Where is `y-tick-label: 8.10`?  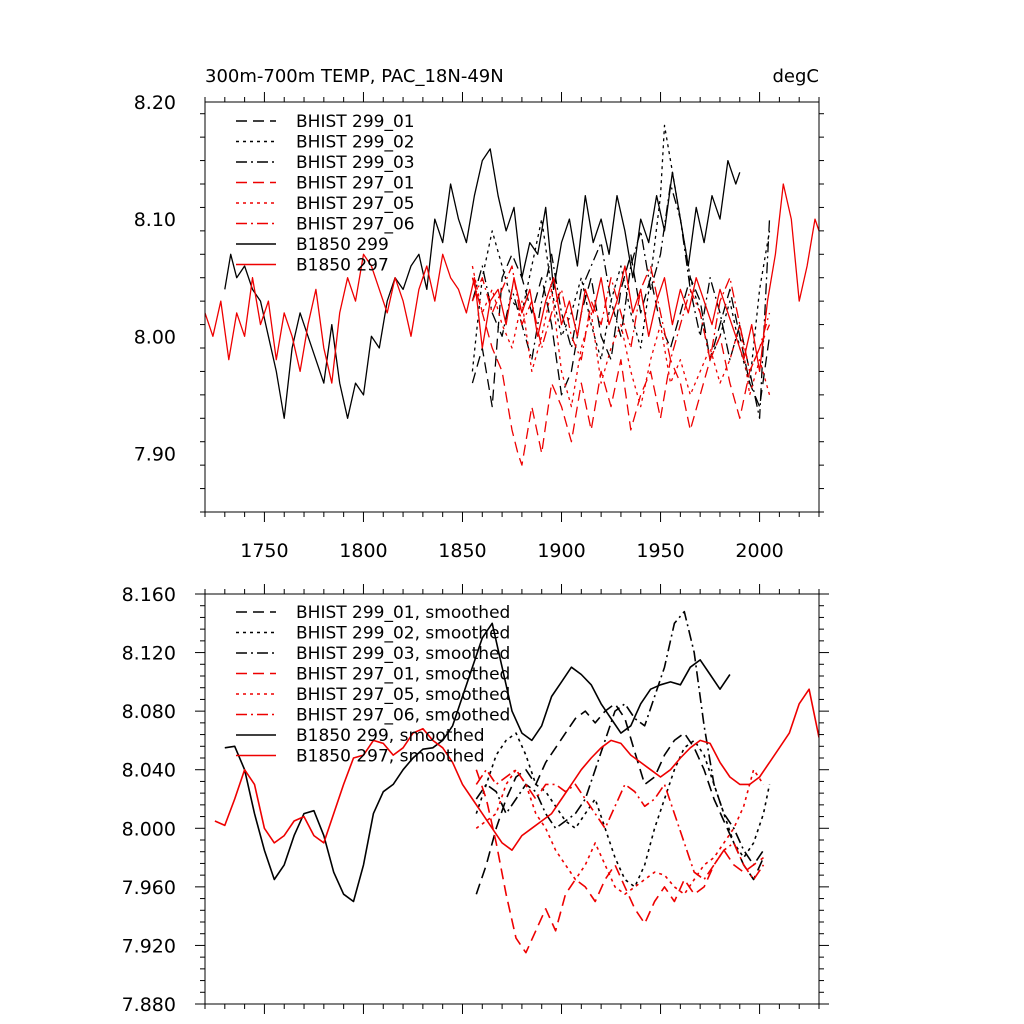 y-tick-label: 8.10 is located at coordinates (155, 220).